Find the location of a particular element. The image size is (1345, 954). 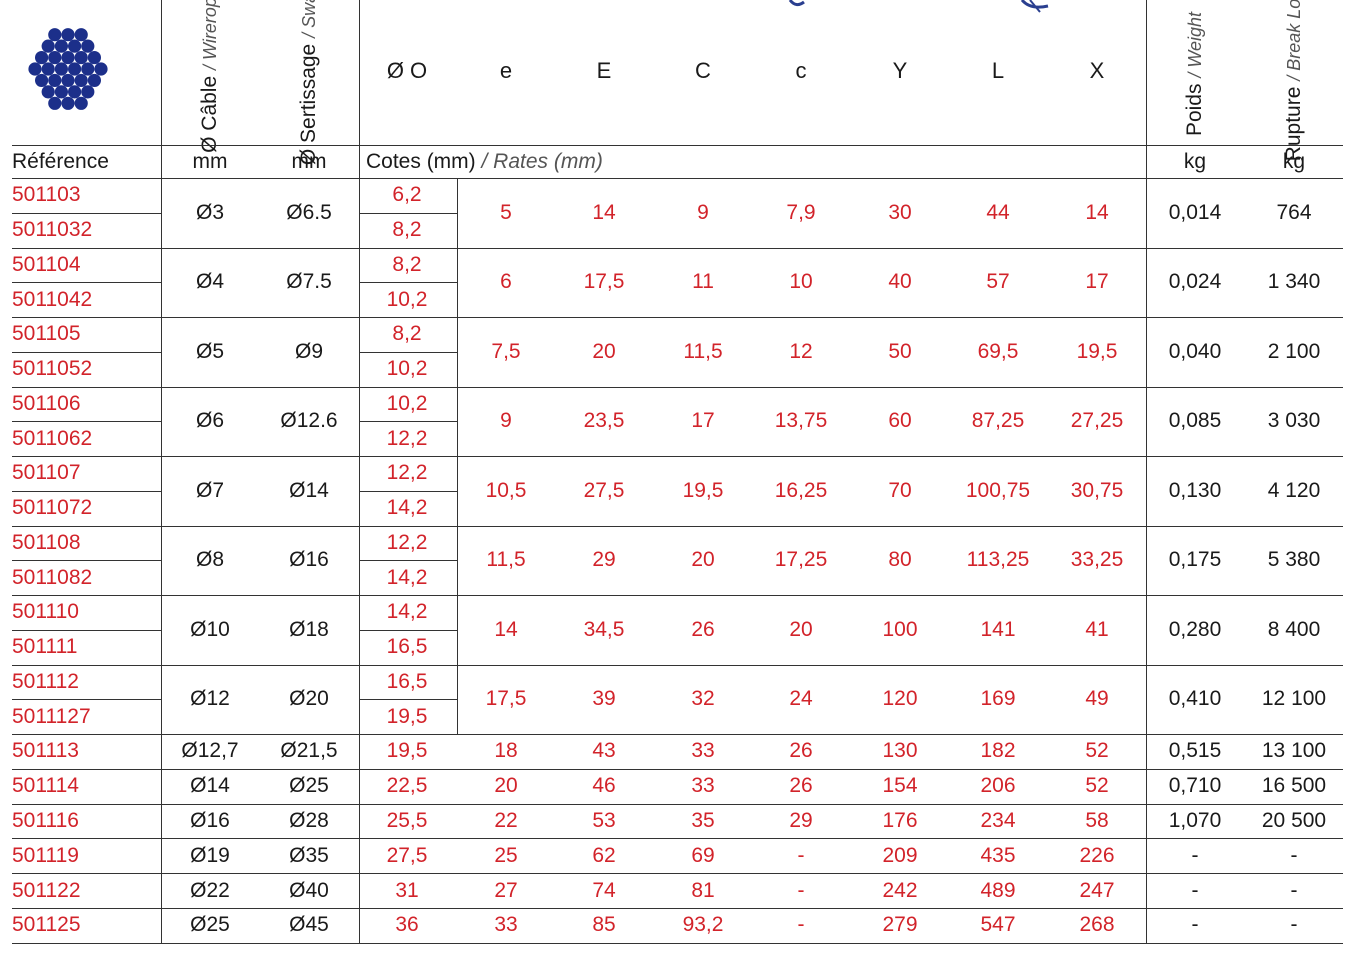

dim-X-value: 14 is located at coordinates (1097, 212).